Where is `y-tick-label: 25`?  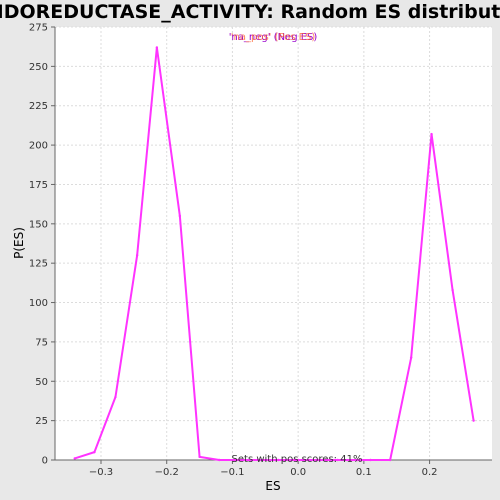
y-tick-label: 25 is located at coordinates (41, 421).